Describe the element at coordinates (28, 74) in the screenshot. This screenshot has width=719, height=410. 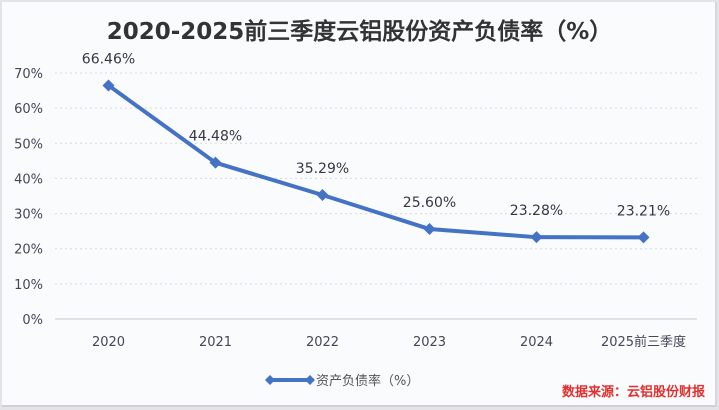
I see `y-tick-label: 70%` at that location.